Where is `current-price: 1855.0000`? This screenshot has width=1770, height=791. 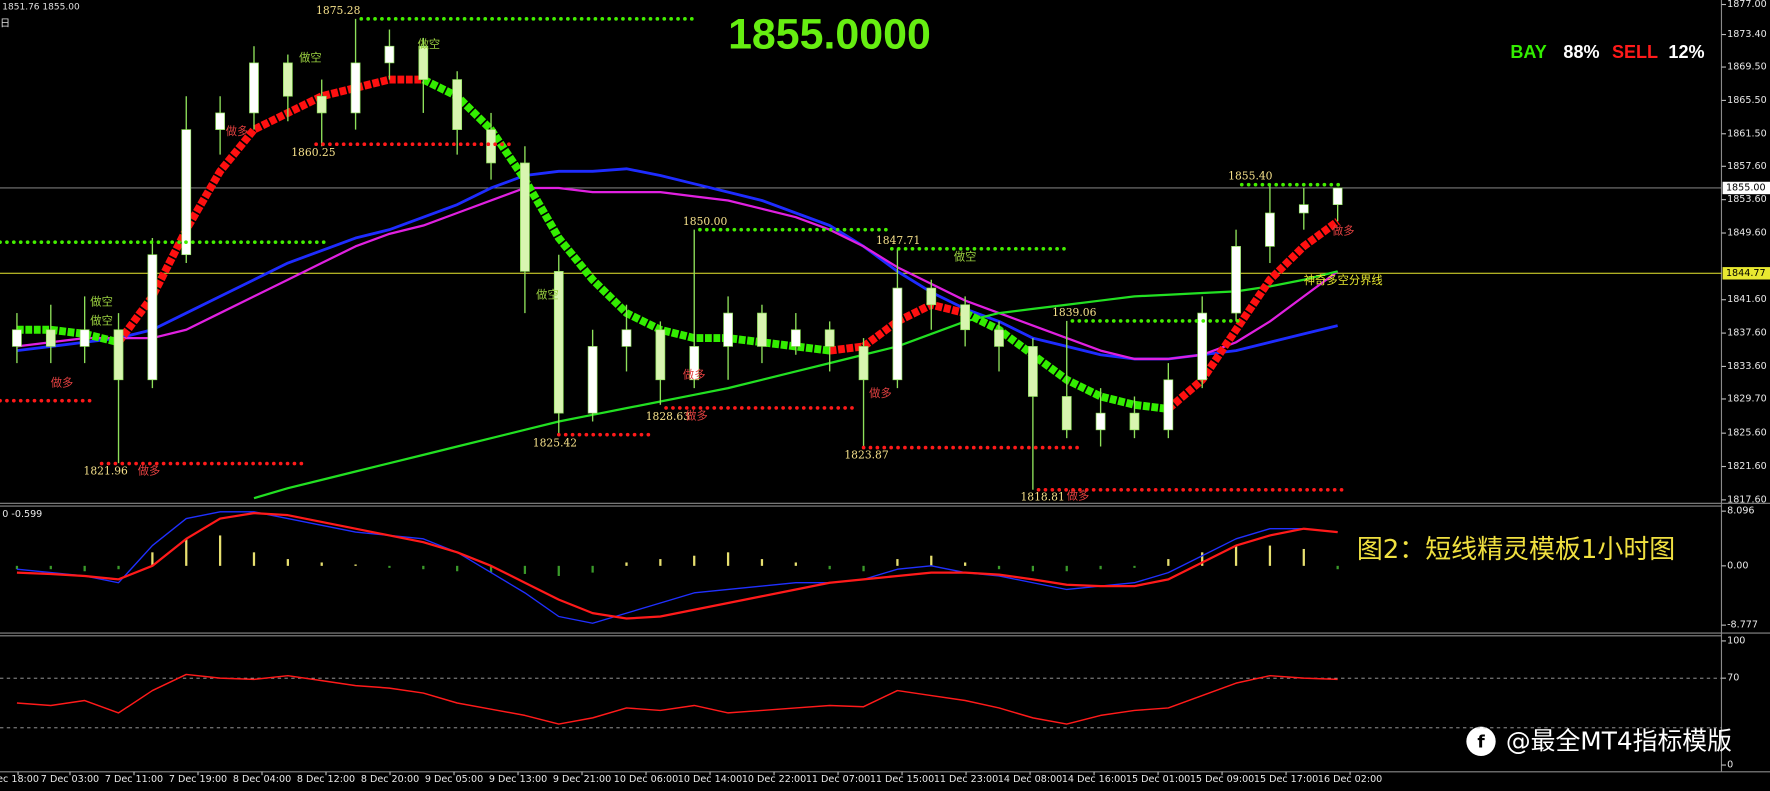
current-price: 1855.0000 is located at coordinates (829, 35).